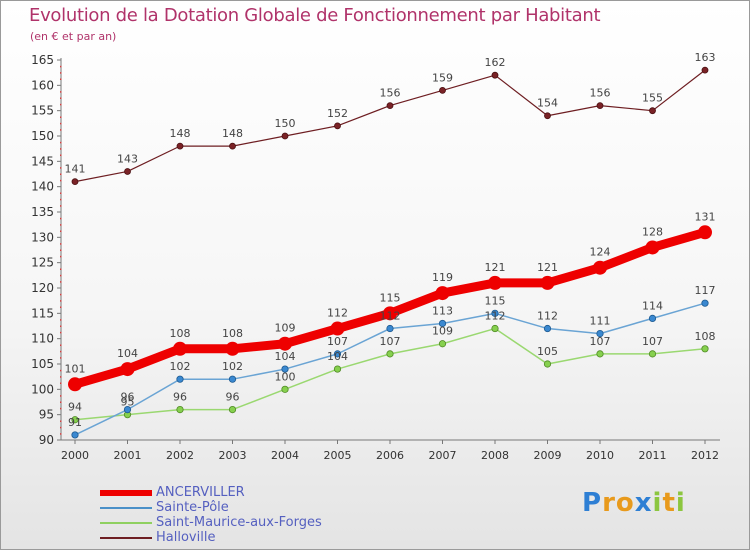  I want to click on y-tick-label: 115, so click(42, 313).